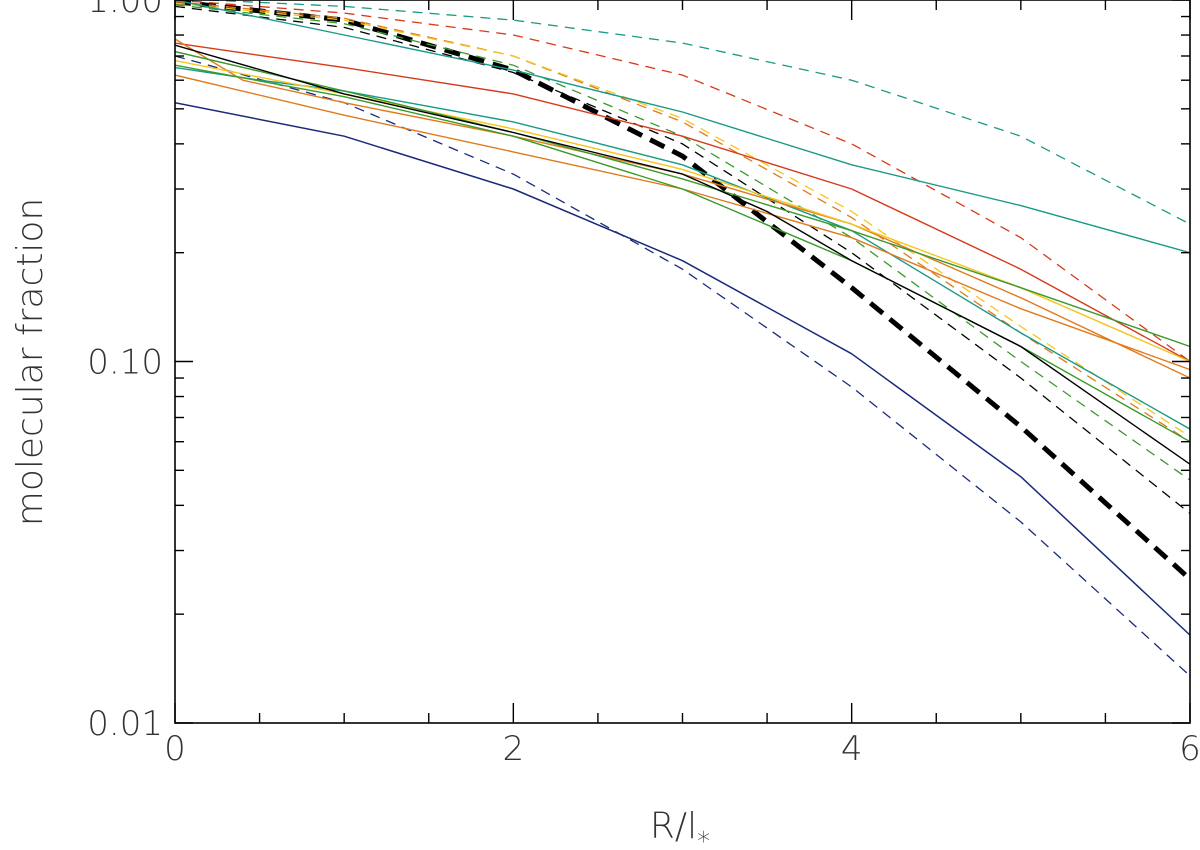  What do you see at coordinates (852, 749) in the screenshot?
I see `x-tick-label: 4` at bounding box center [852, 749].